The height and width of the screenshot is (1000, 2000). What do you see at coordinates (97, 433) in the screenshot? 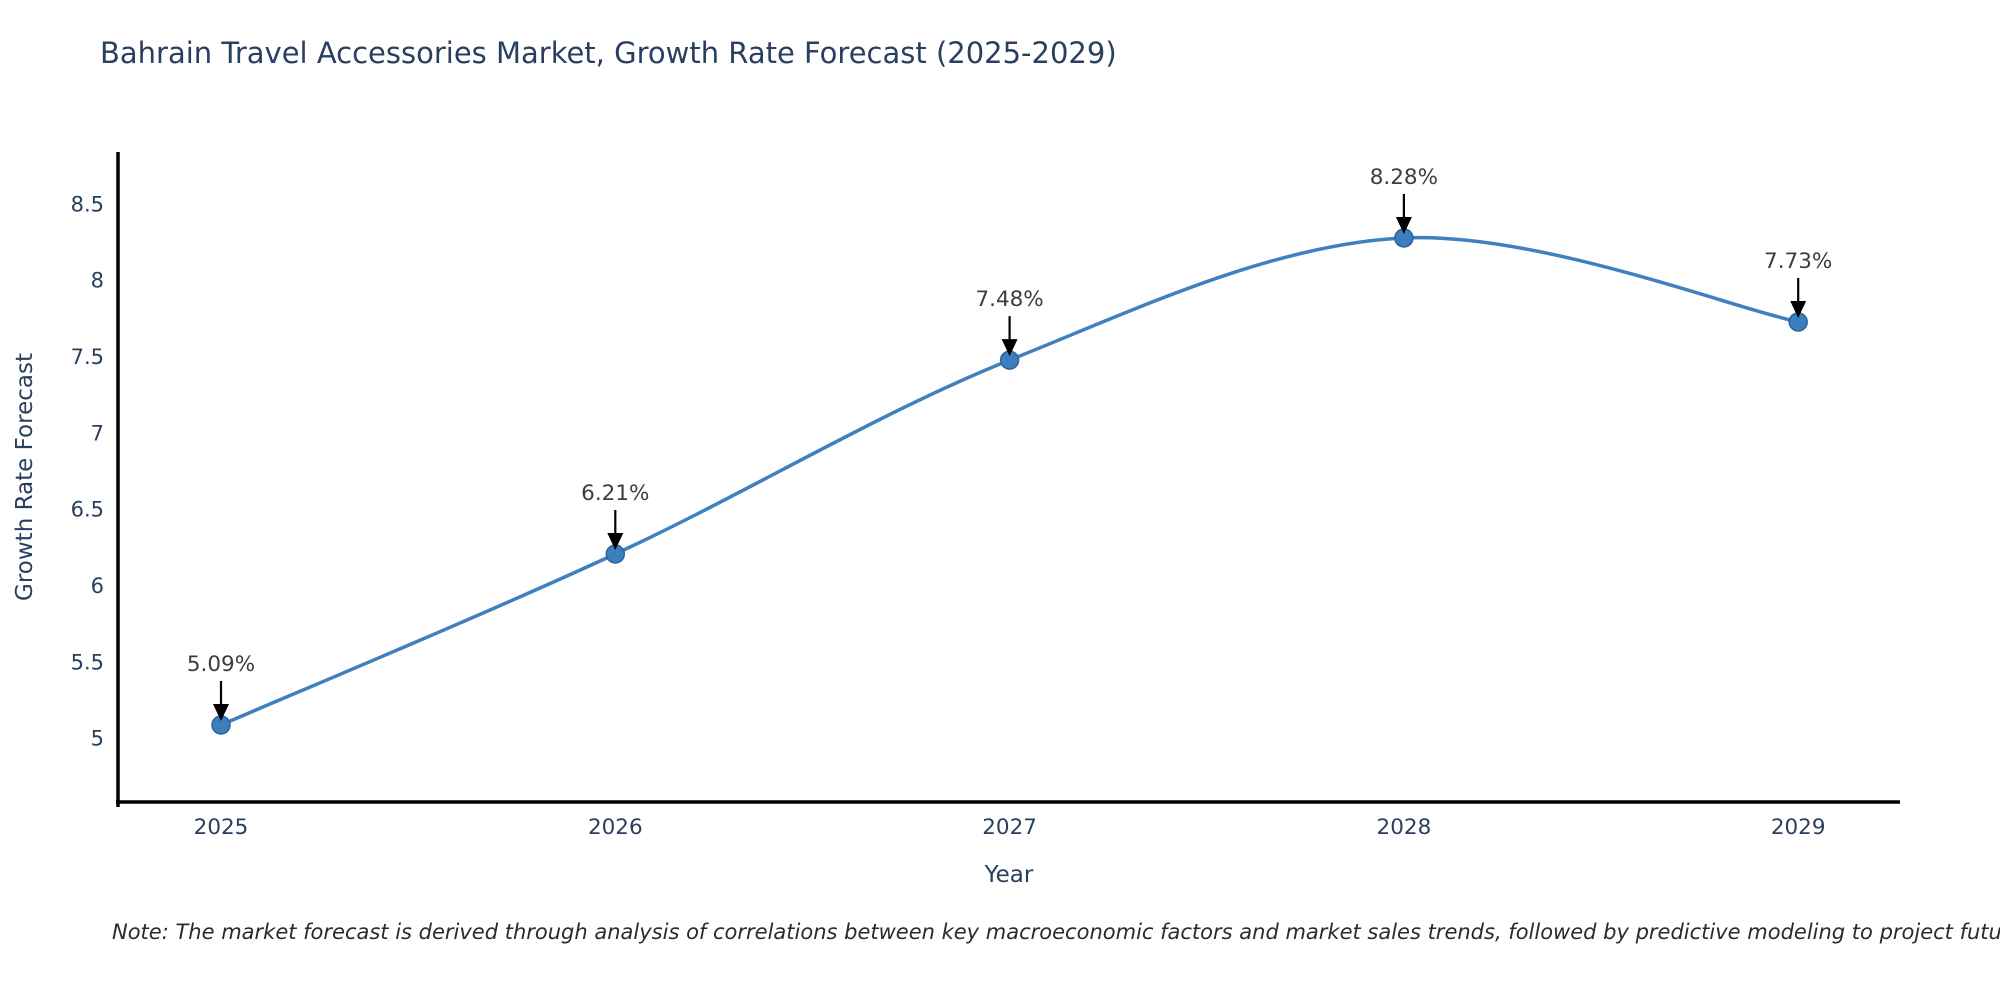
I see `y-tick-label: 7` at bounding box center [97, 433].